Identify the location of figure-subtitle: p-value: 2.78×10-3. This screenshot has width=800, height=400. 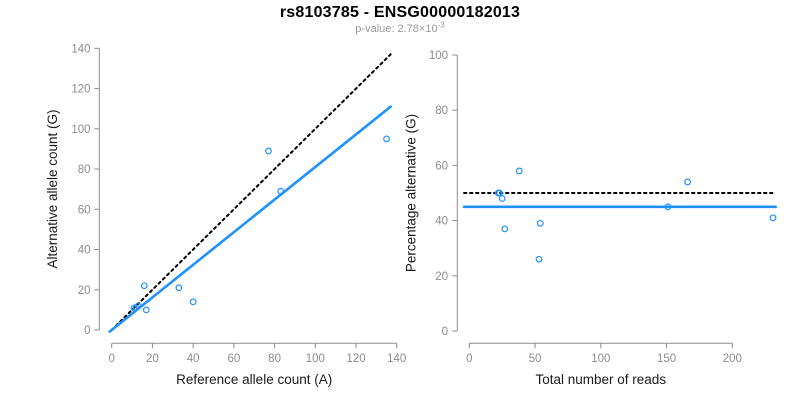
(400, 27).